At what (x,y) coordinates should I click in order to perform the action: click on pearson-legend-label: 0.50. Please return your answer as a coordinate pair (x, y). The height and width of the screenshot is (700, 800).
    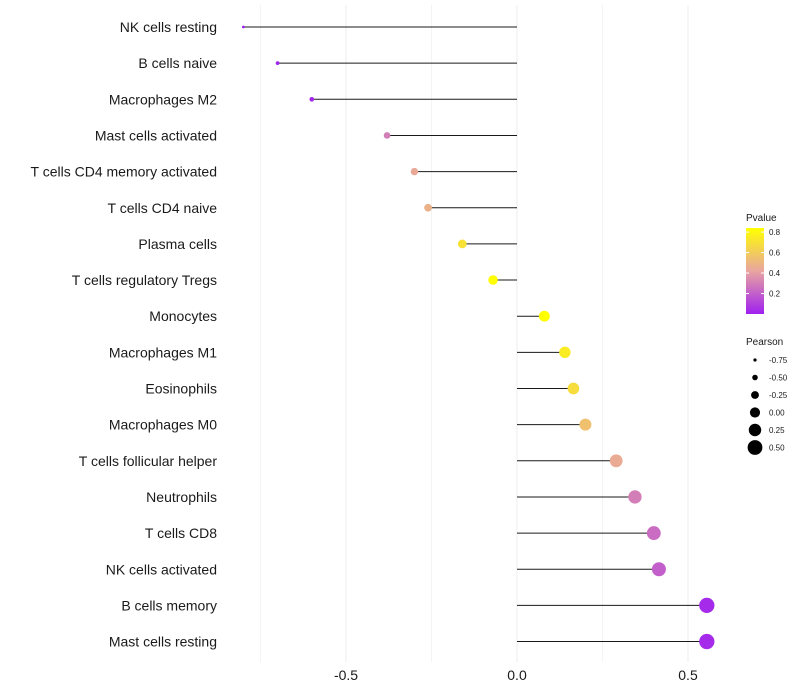
    Looking at the image, I should click on (777, 448).